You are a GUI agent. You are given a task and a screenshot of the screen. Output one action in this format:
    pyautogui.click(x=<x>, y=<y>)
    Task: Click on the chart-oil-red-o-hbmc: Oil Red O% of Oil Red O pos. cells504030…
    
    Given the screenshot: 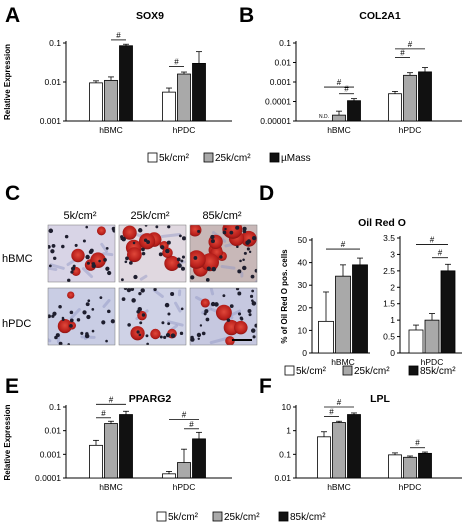 What is the action you would take?
    pyautogui.click(x=343, y=292)
    